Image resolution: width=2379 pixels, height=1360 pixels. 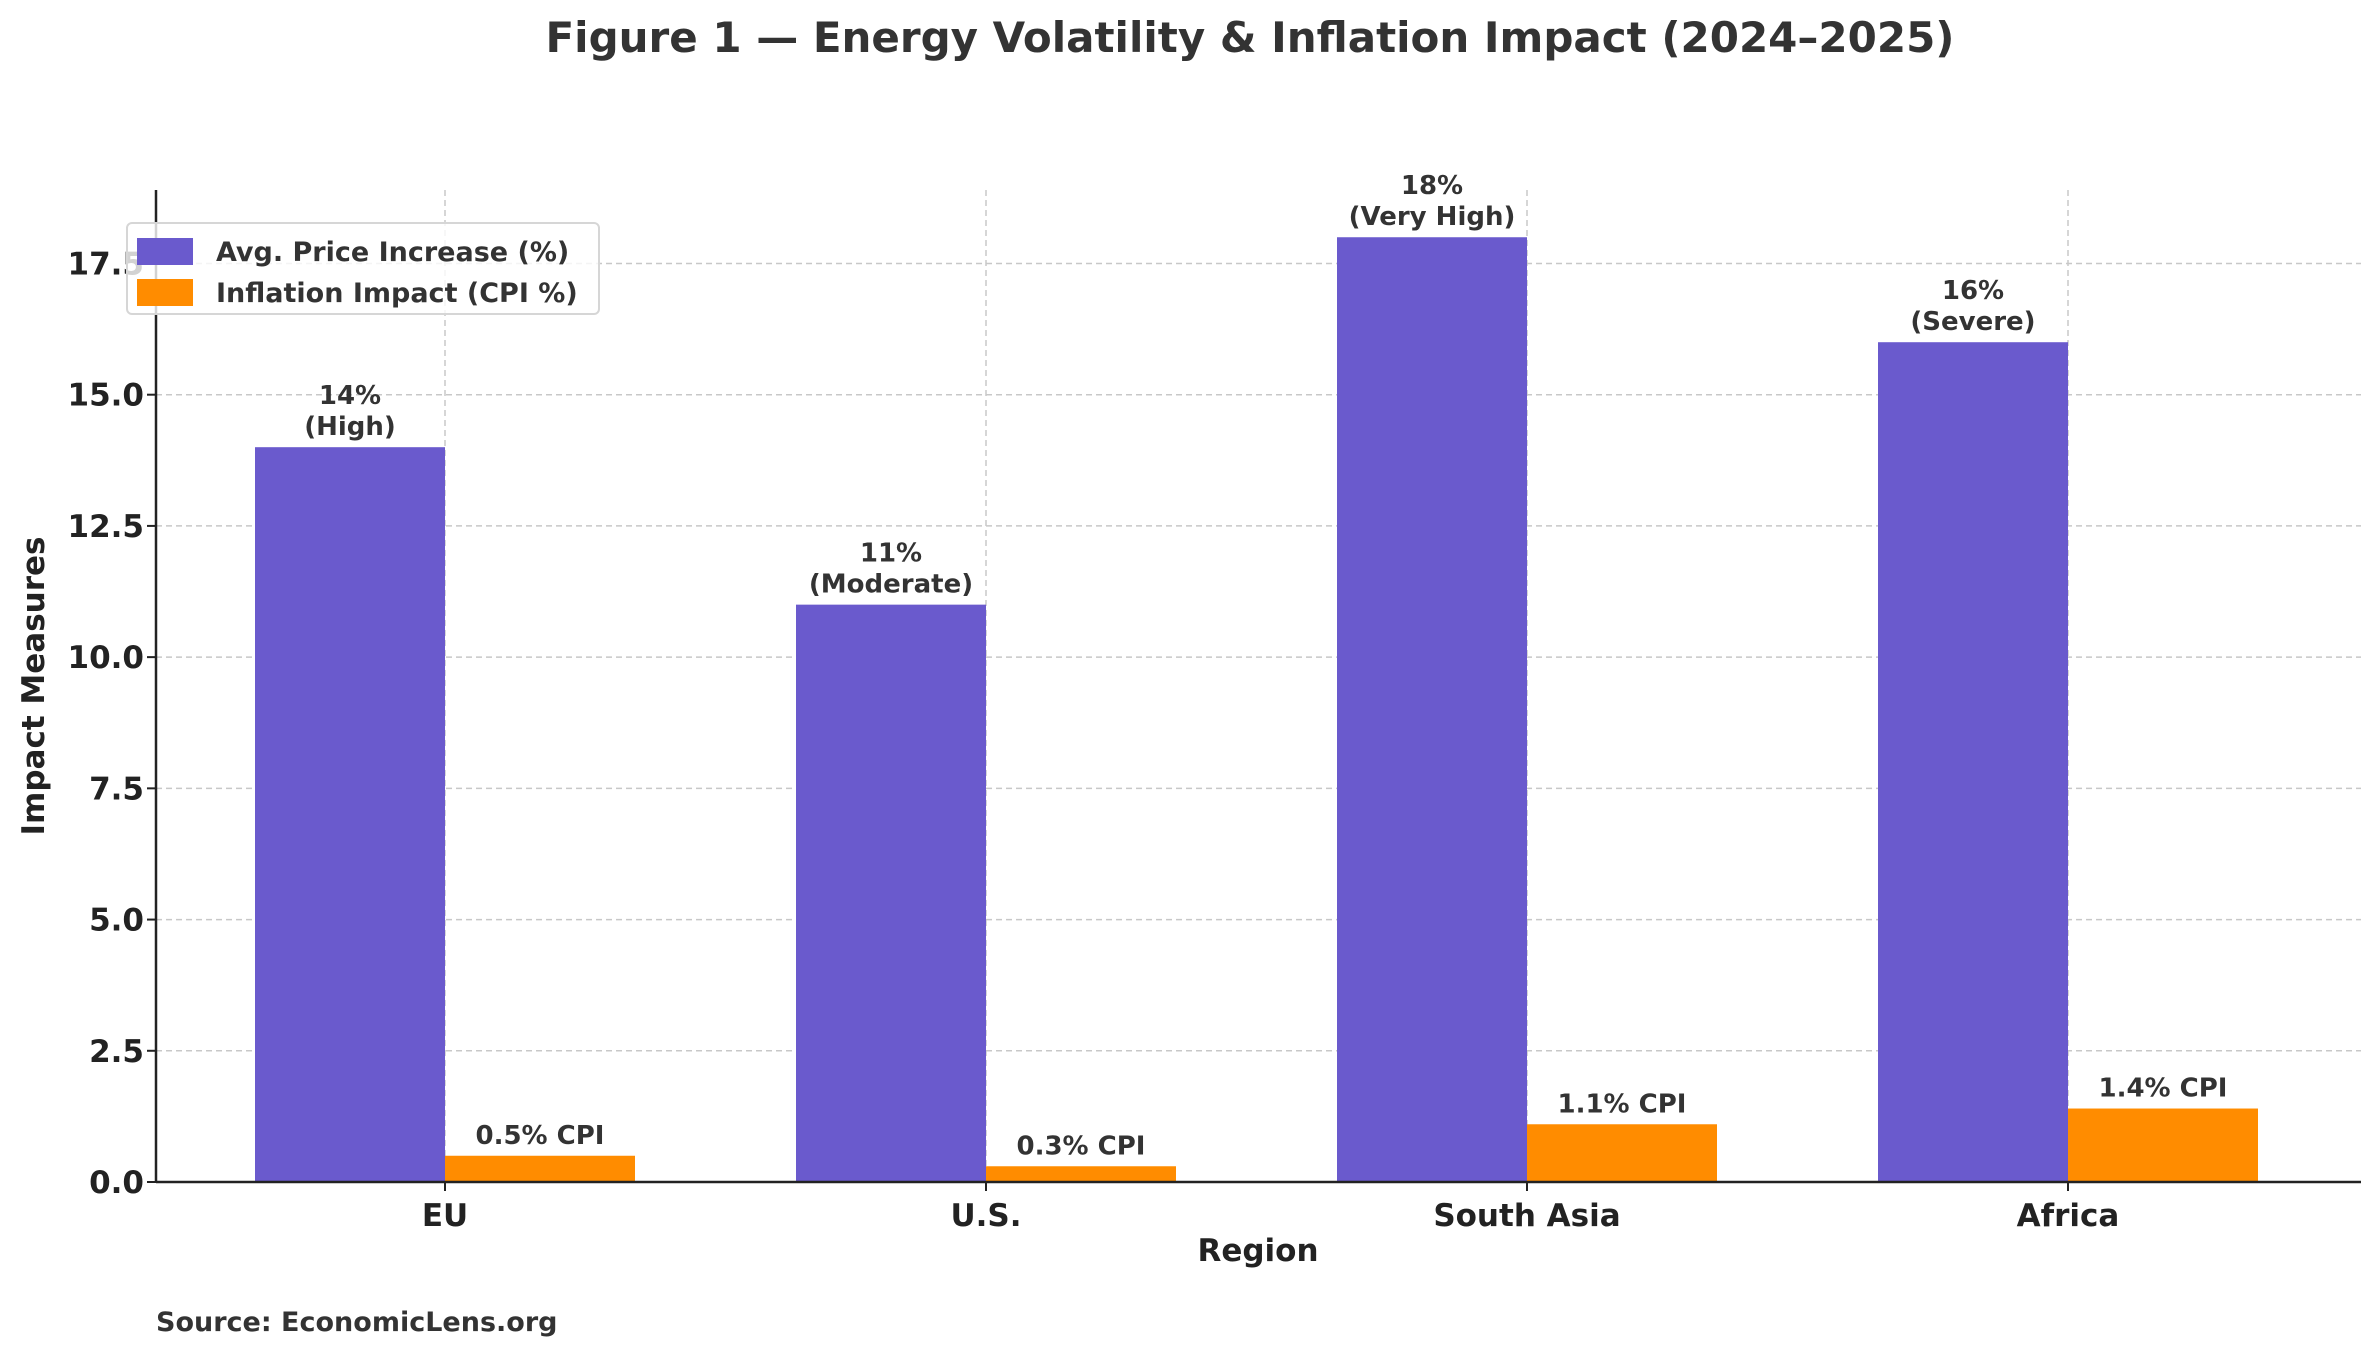 I want to click on bar-value-label: 16% (Severe), so click(x=1972, y=306).